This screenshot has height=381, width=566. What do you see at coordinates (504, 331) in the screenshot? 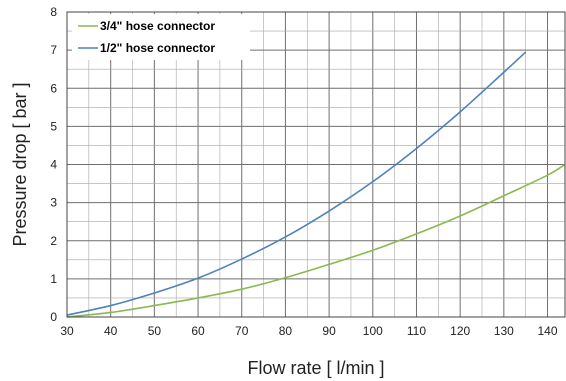
I see `x-tick-label: 130` at bounding box center [504, 331].